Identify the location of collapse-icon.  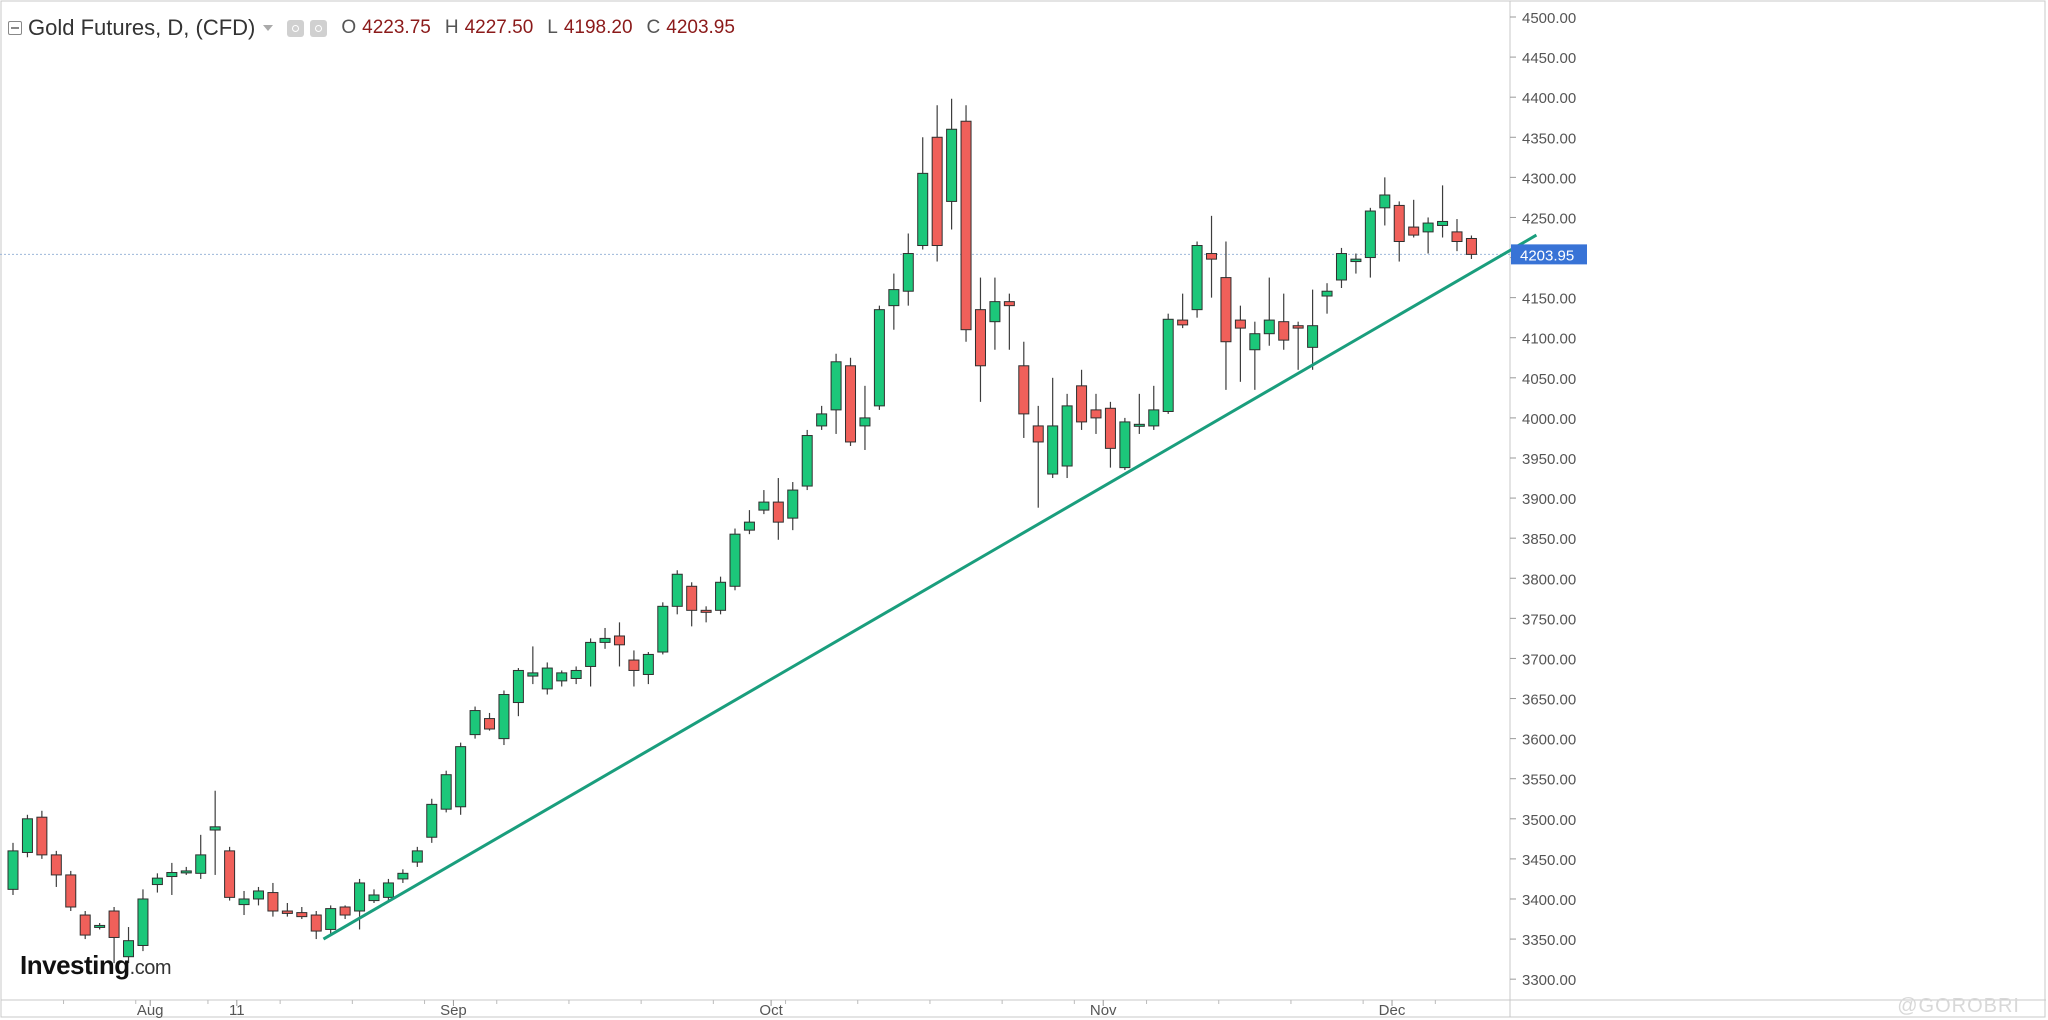
(15, 28).